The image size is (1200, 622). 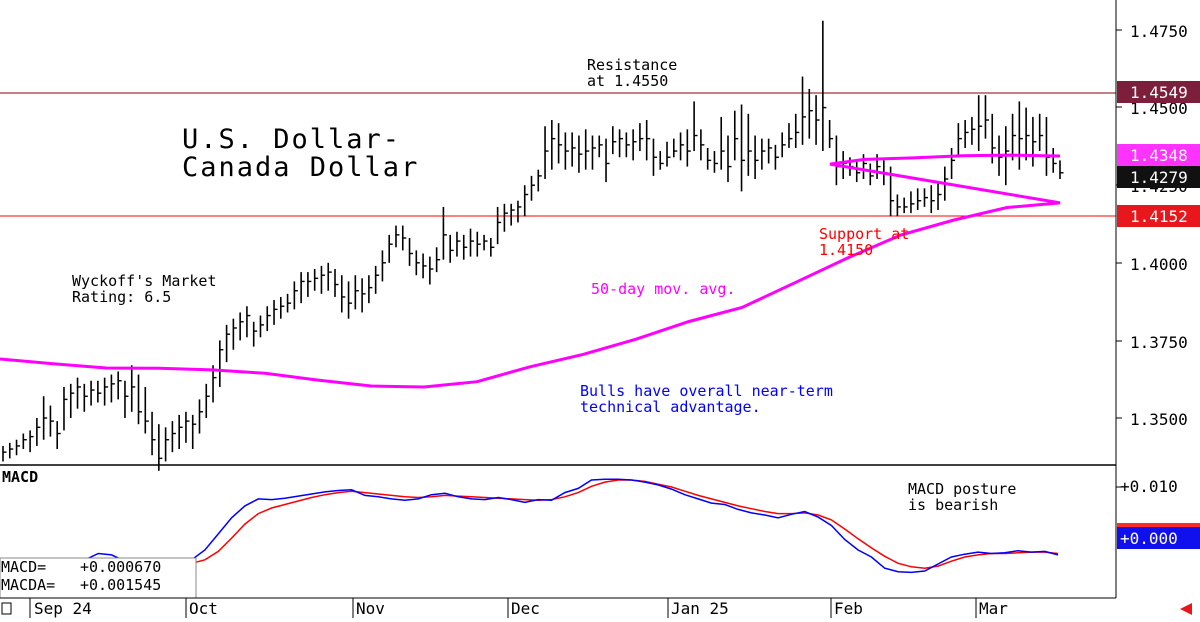 I want to click on y-tick-label: 1.4000, so click(x=1159, y=264).